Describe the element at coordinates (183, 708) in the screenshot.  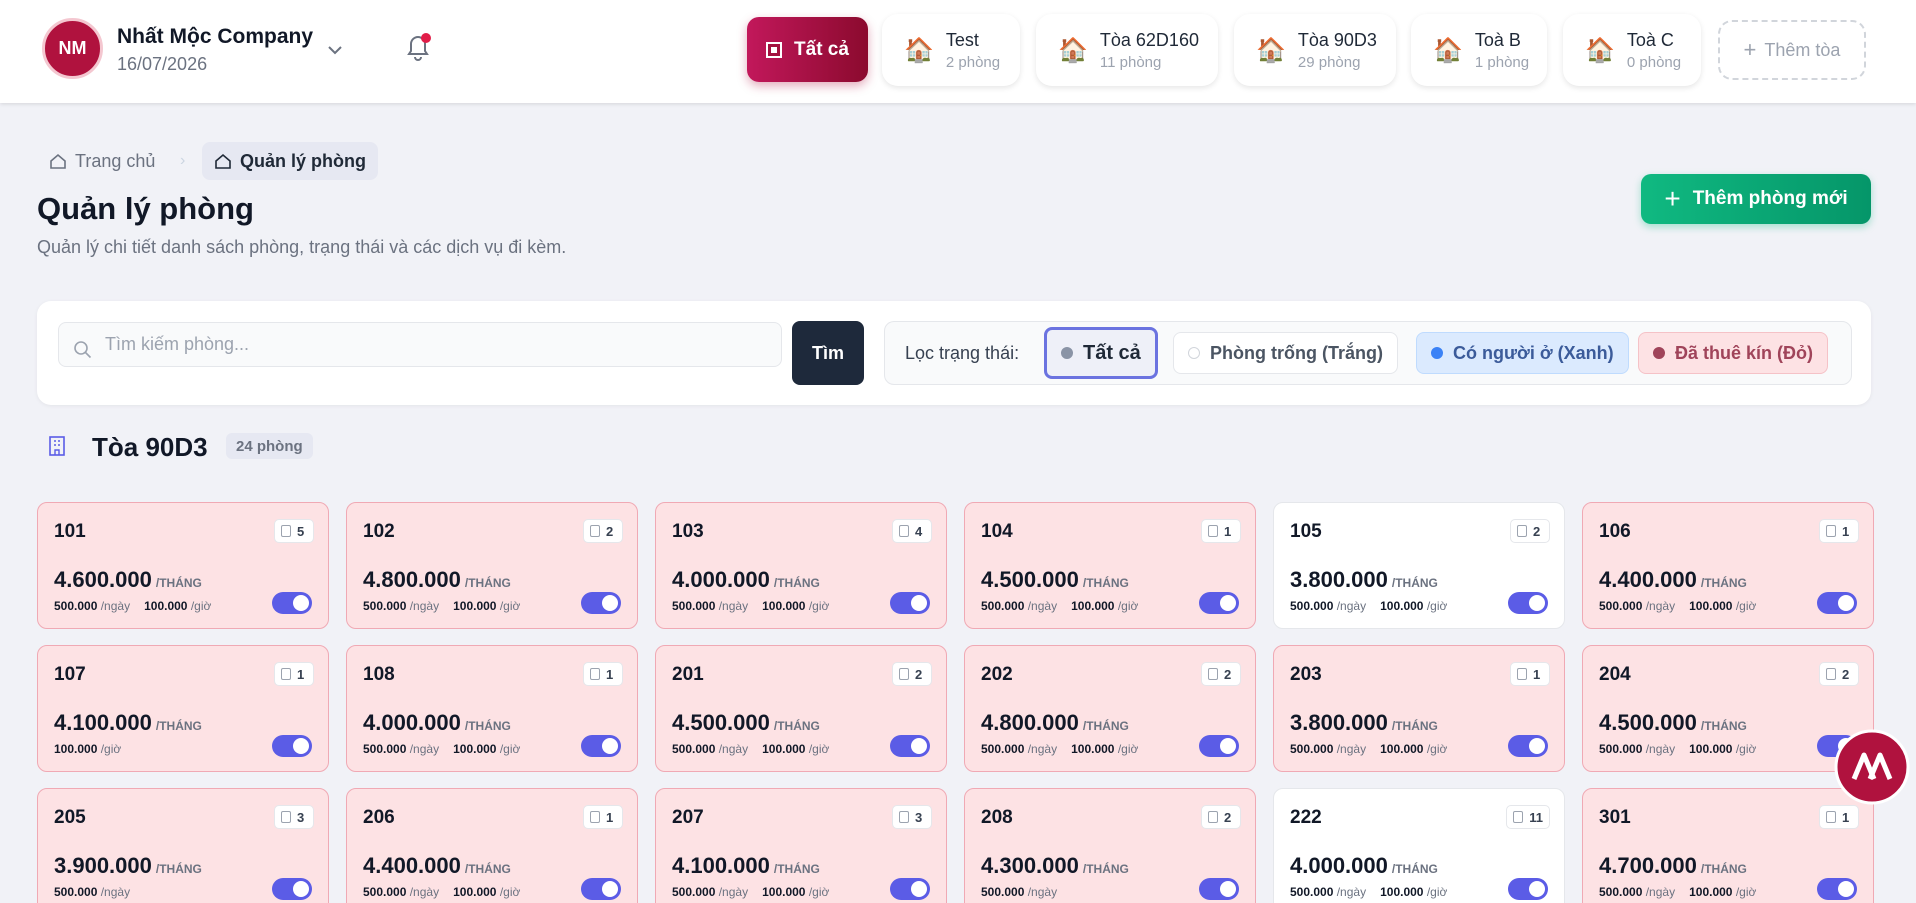
I see `room-card: 107 1 4.100.000/THÁNG 100.000 /giờ` at that location.